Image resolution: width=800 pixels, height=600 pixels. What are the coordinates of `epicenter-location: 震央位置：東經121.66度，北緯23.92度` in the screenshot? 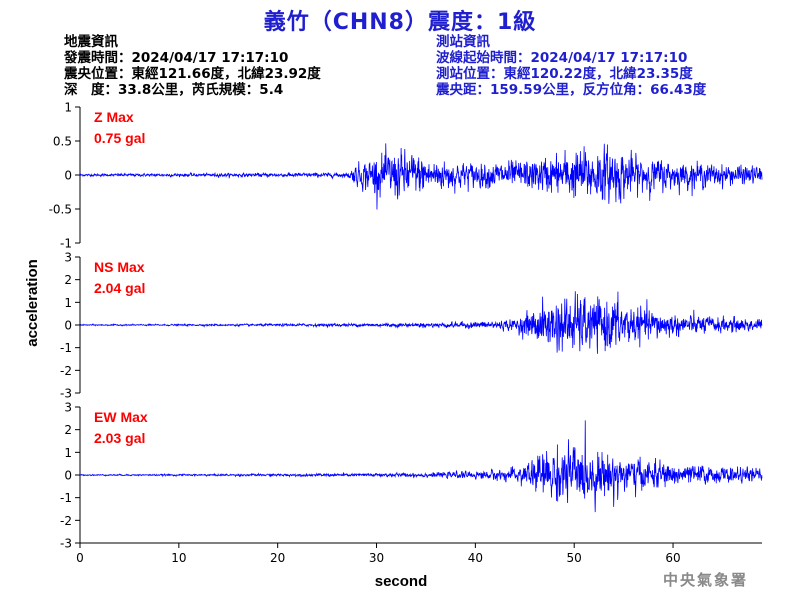 It's located at (192, 74).